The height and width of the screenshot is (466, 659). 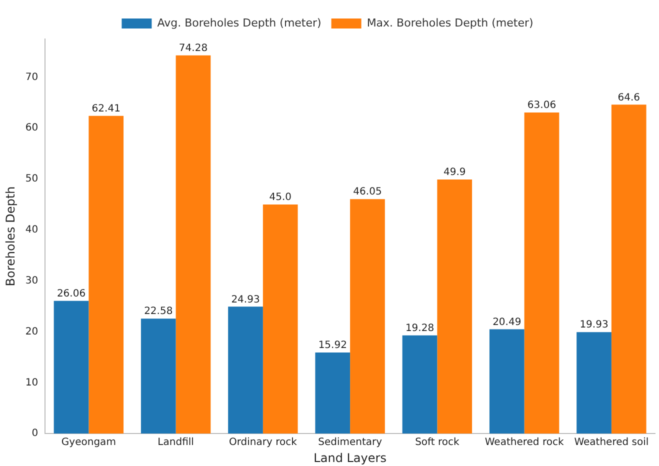 What do you see at coordinates (31, 382) in the screenshot?
I see `y-tick-label: 10` at bounding box center [31, 382].